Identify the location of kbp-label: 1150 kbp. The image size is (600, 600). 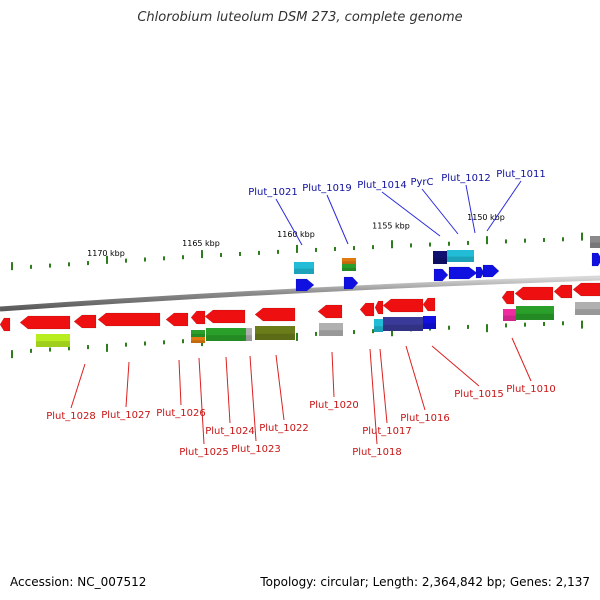
(486, 217).